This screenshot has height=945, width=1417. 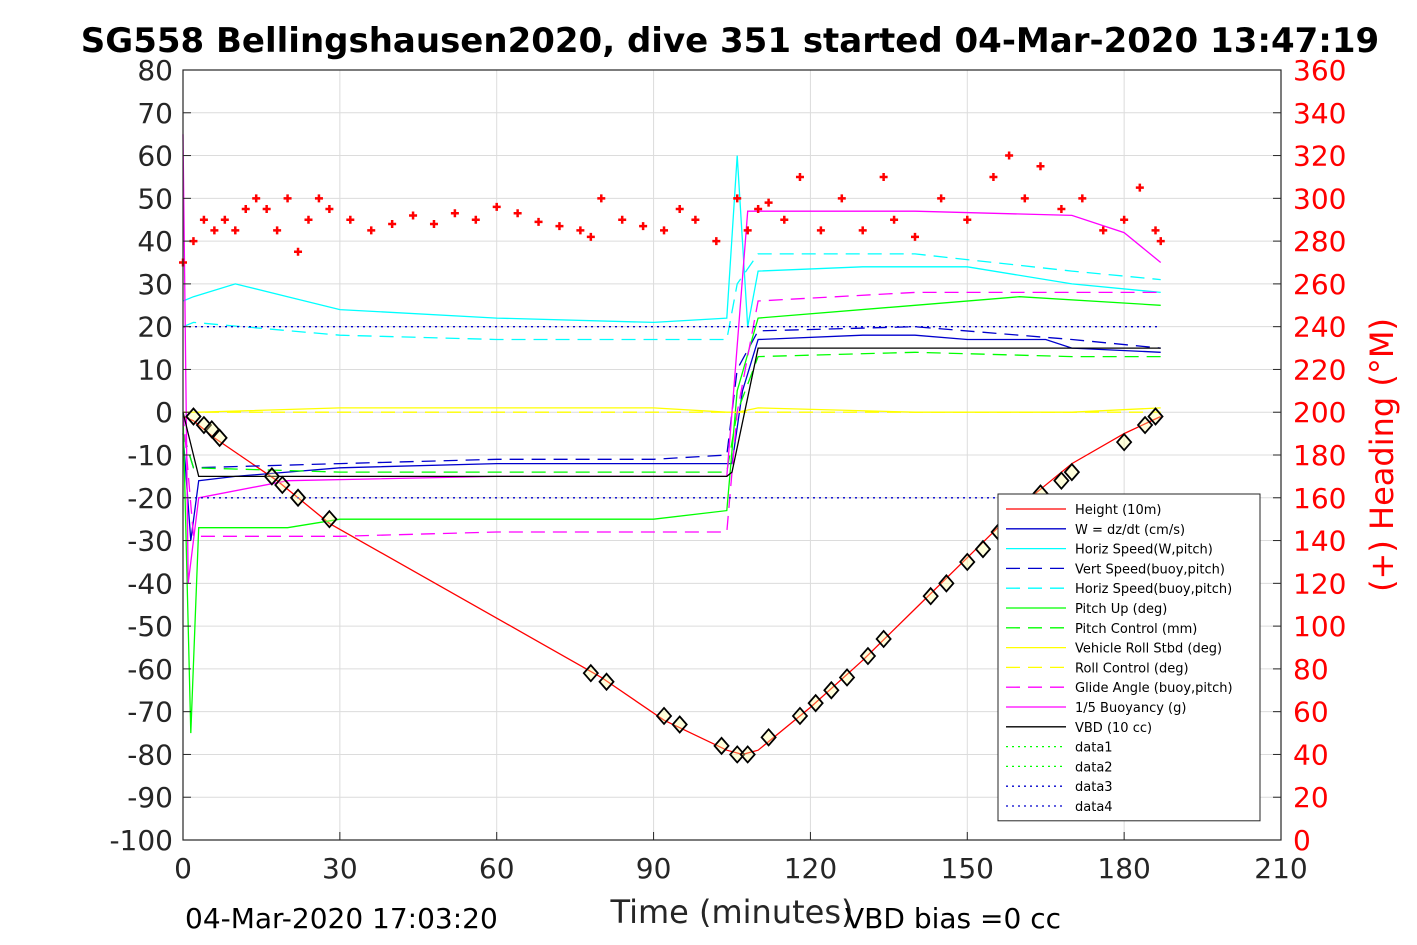 I want to click on x-axis-label: Time (minutes), so click(x=732, y=912).